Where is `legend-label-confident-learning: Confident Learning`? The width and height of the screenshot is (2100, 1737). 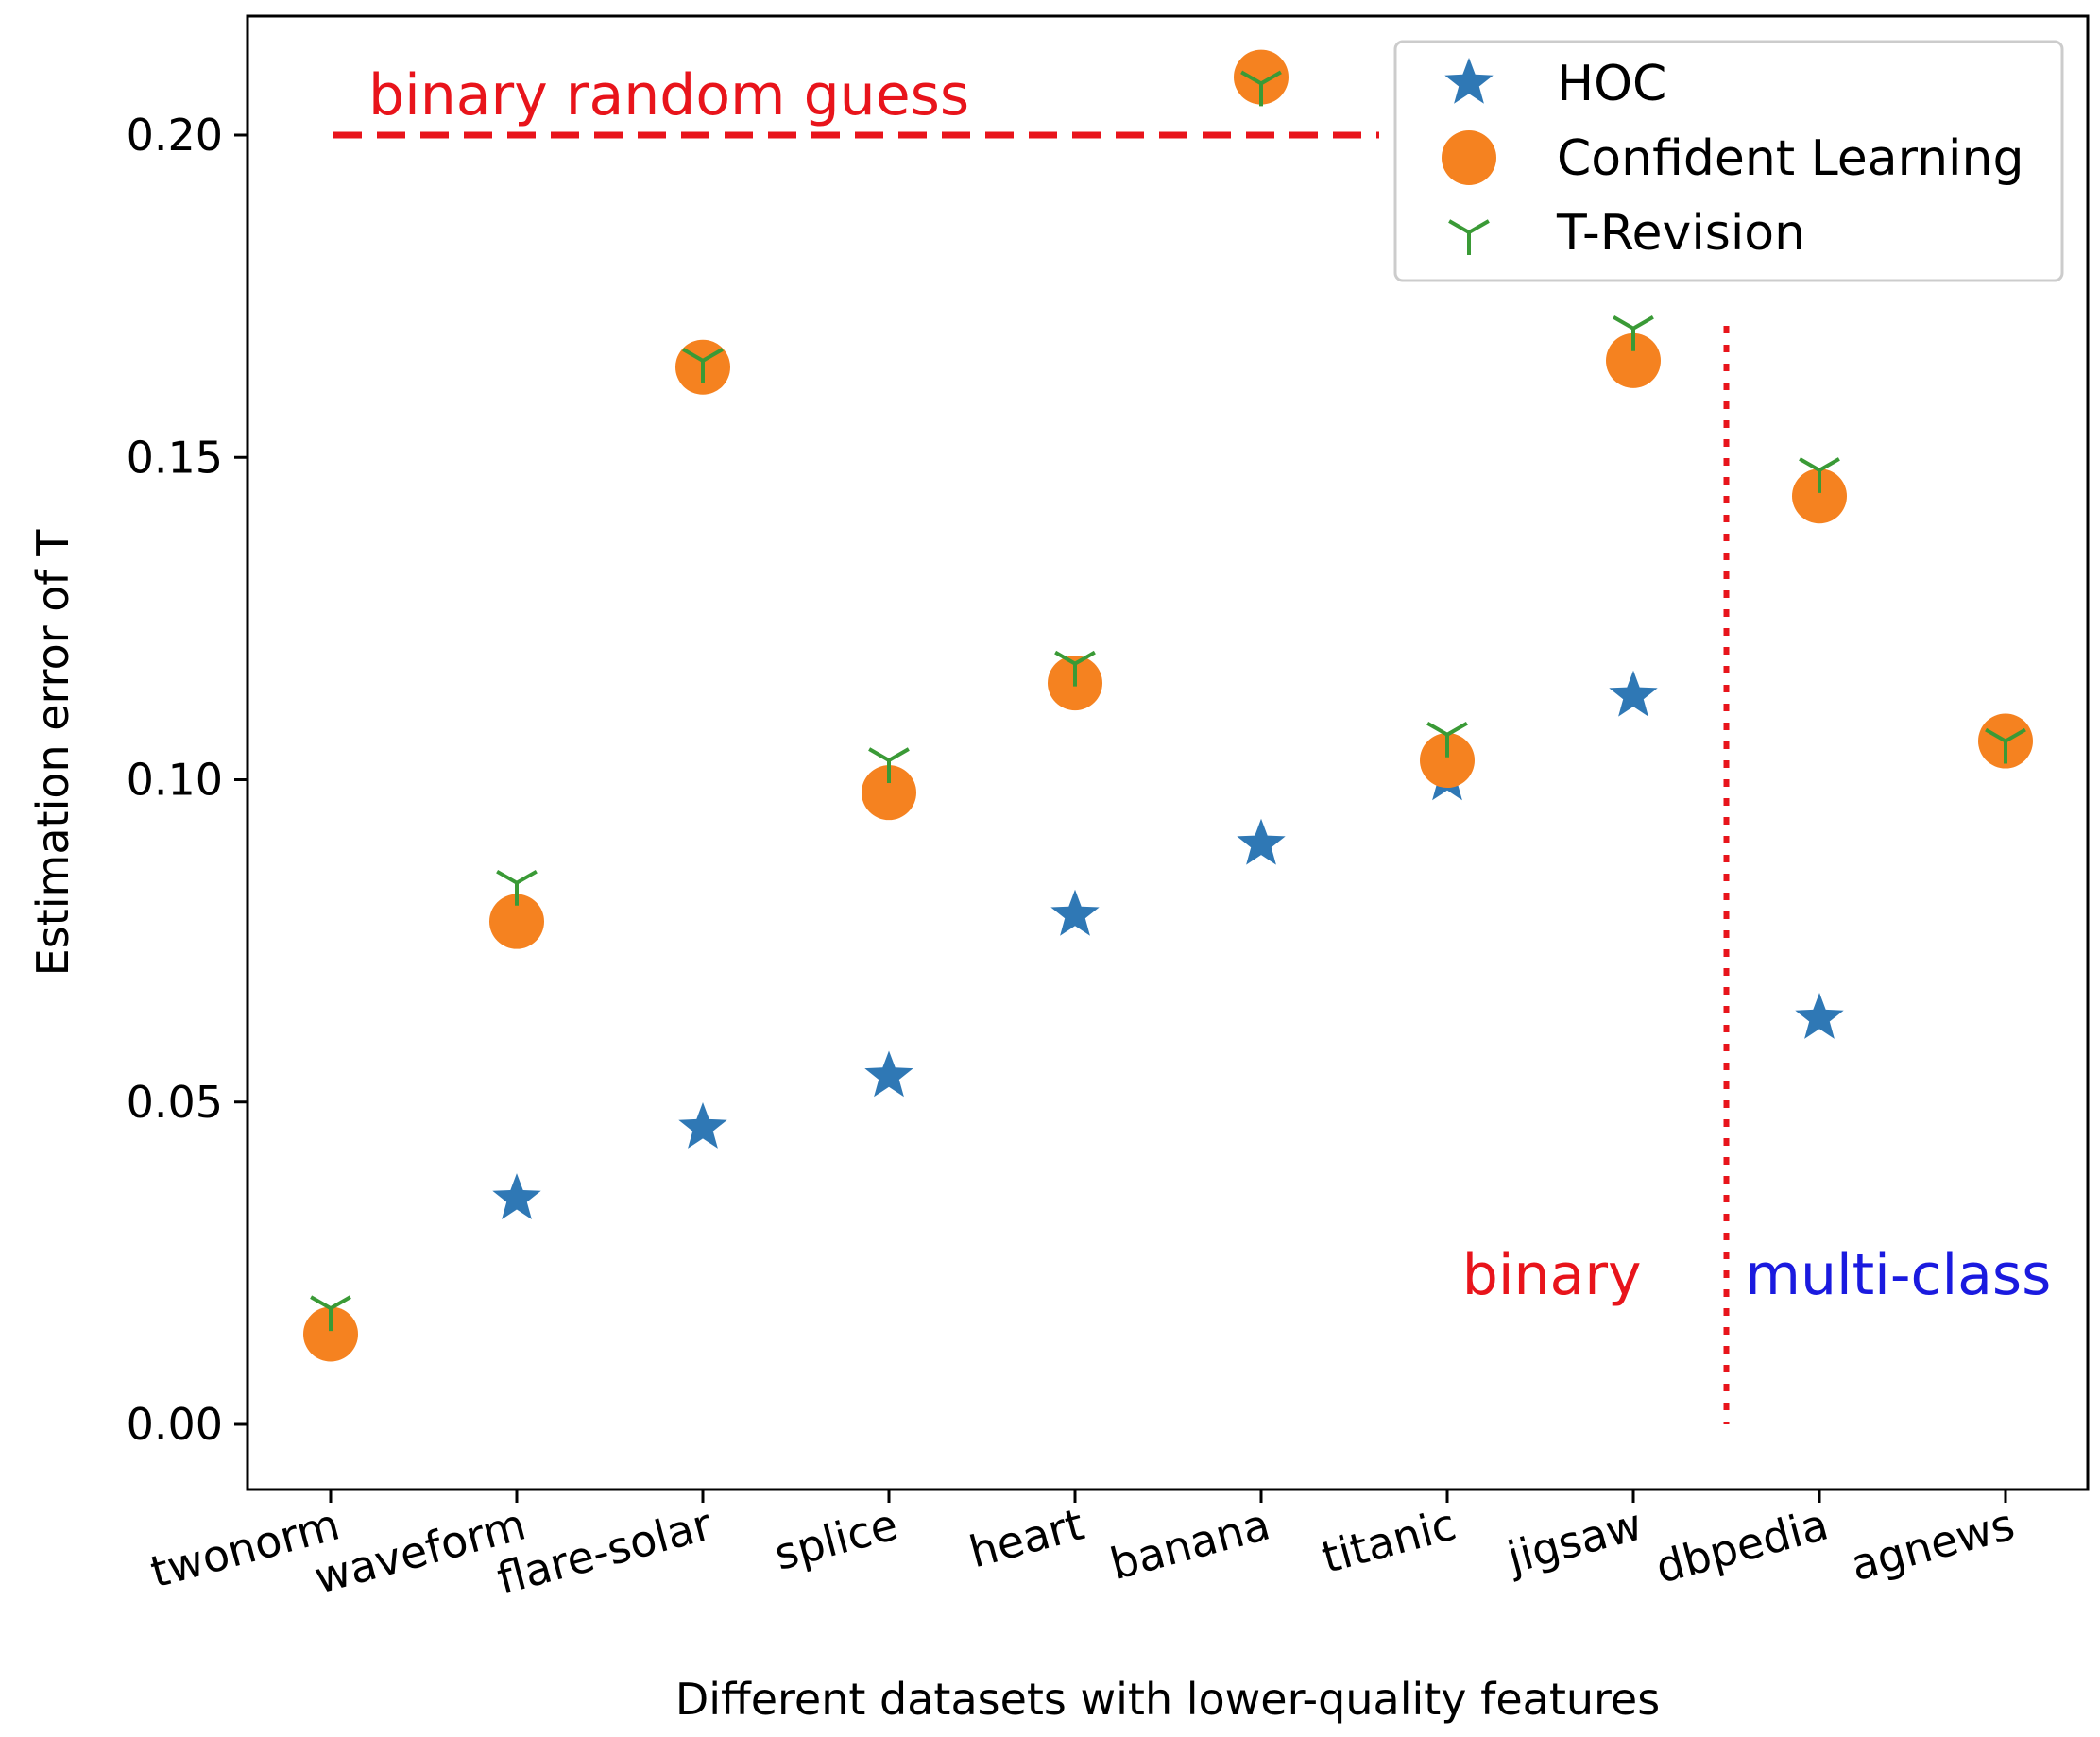 legend-label-confident-learning: Confident Learning is located at coordinates (1790, 158).